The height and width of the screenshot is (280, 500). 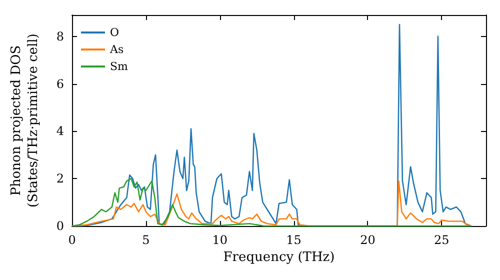 What do you see at coordinates (279, 257) in the screenshot?
I see `x-axis-title: Frequency (THz)` at bounding box center [279, 257].